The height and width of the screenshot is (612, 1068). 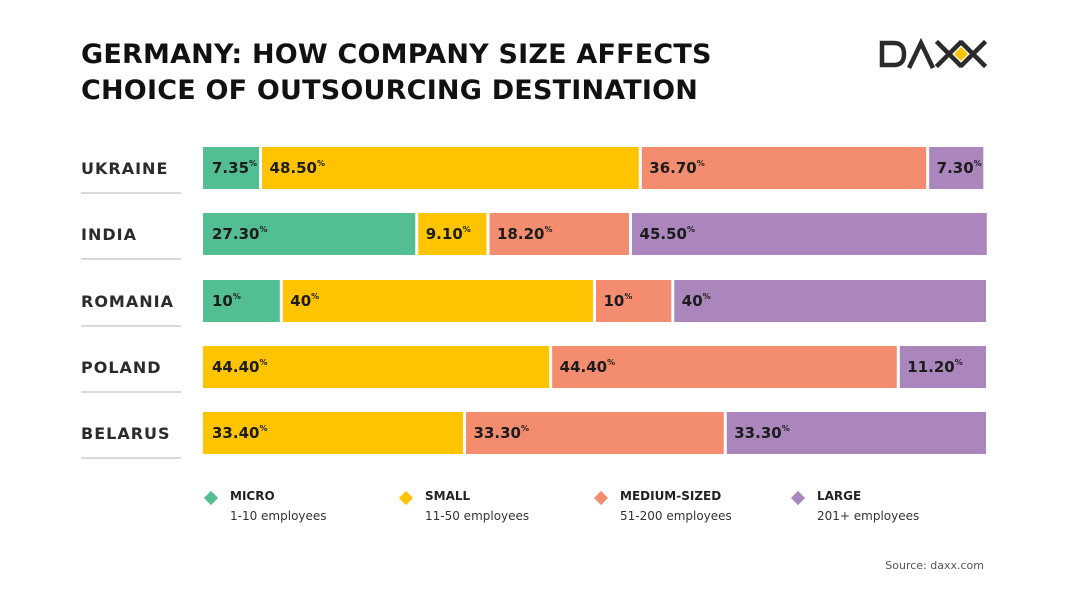 What do you see at coordinates (239, 433) in the screenshot?
I see `data-label: 33.40%` at bounding box center [239, 433].